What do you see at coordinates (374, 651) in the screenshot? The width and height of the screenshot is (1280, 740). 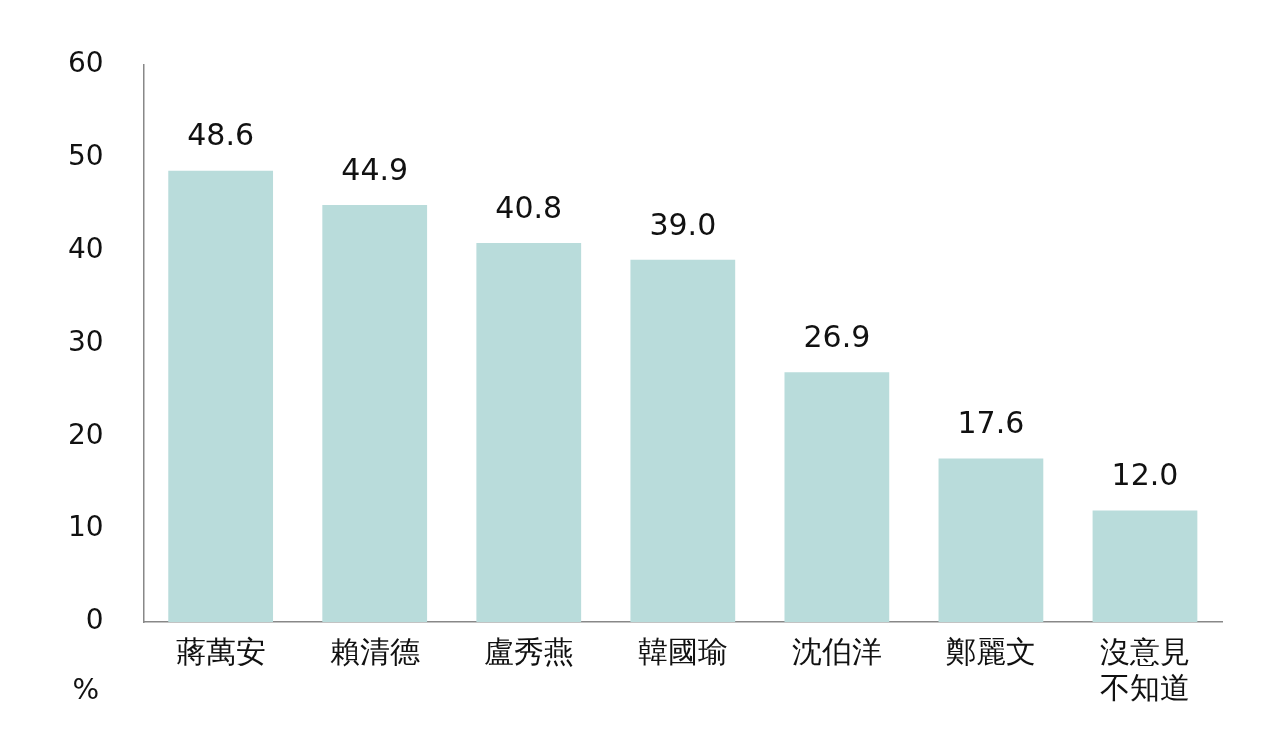 I see `x-tick-label: 賴清德` at bounding box center [374, 651].